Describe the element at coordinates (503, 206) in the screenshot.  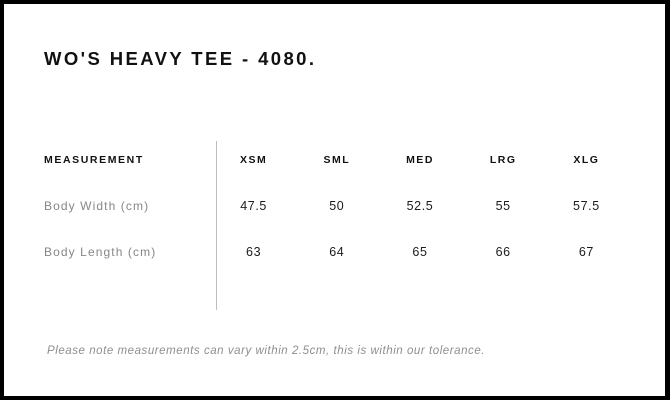
I see `cell-body-width-lrg: 55` at that location.